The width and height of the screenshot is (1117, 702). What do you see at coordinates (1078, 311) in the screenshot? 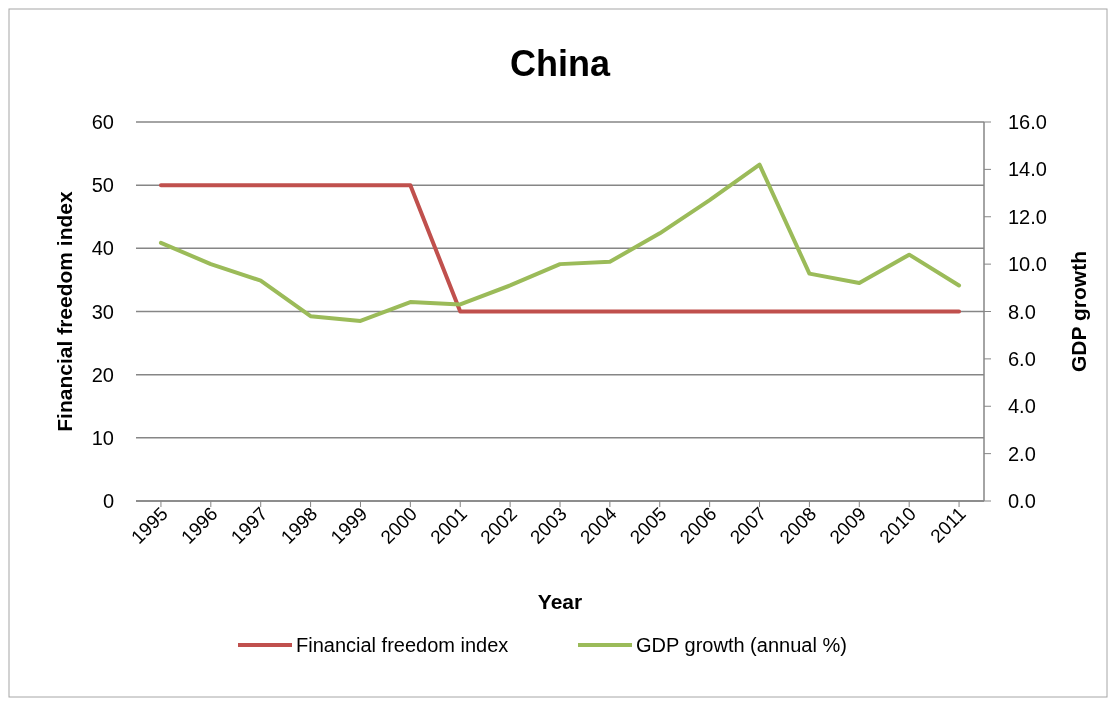
I see `y2-axis-title: GDP growth` at bounding box center [1078, 311].